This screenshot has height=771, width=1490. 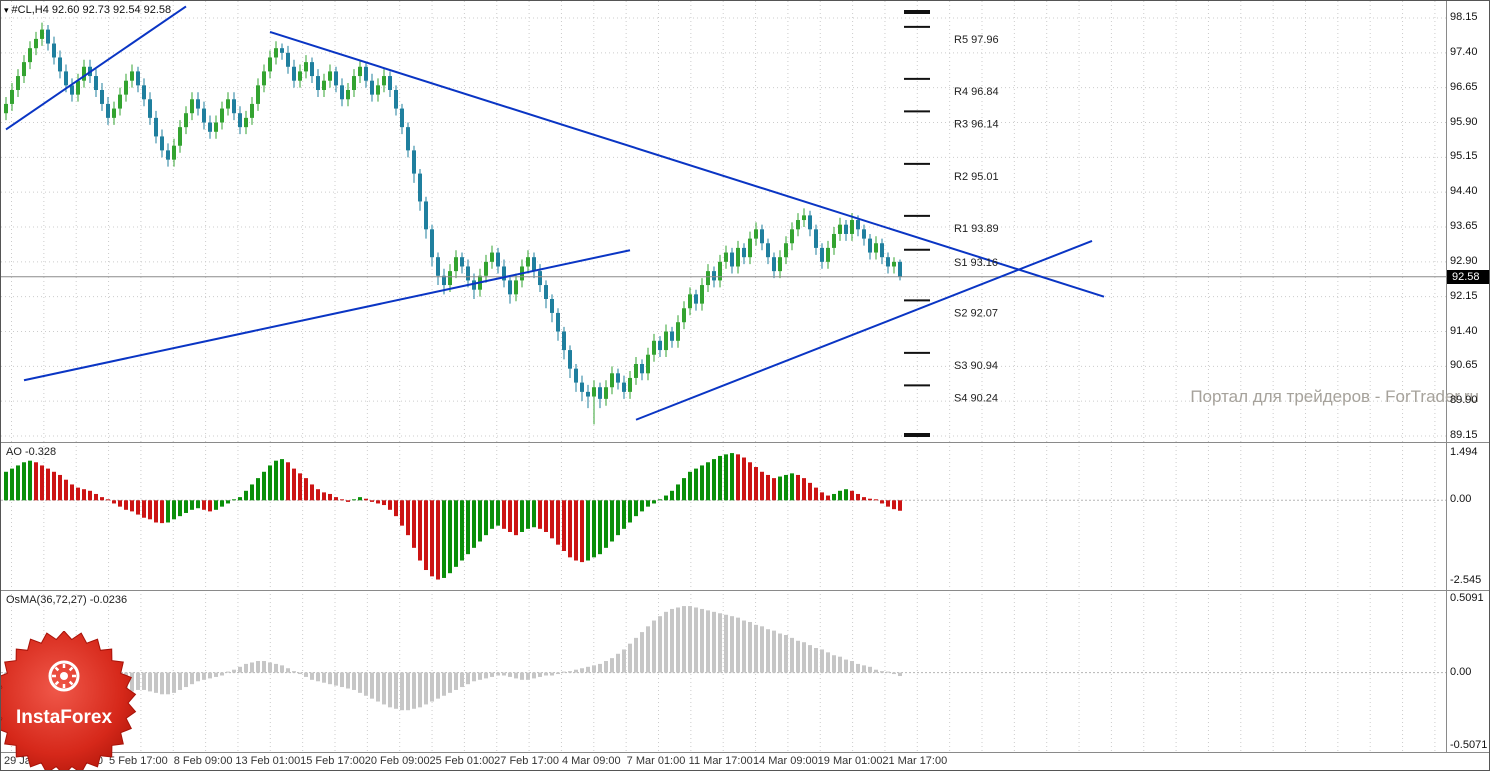 What do you see at coordinates (1464, 226) in the screenshot?
I see `price-axis-label: 93.65` at bounding box center [1464, 226].